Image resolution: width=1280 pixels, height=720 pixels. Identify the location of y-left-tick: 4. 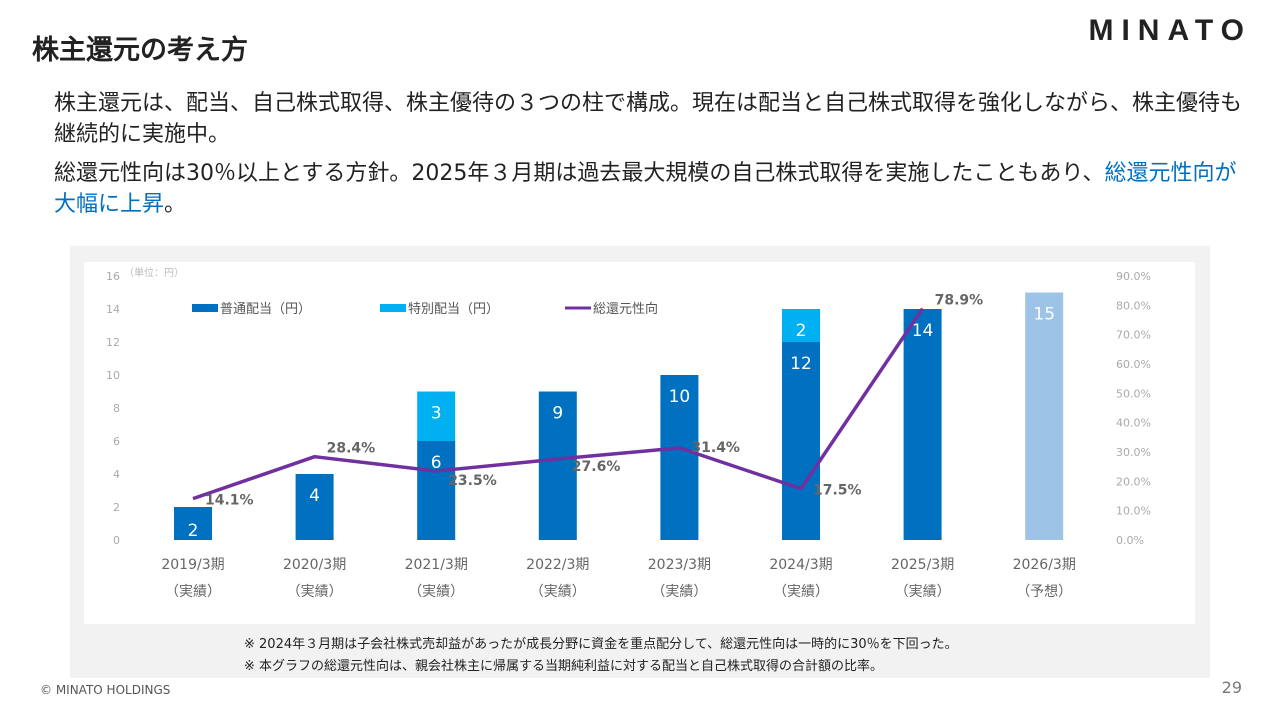
(116, 474).